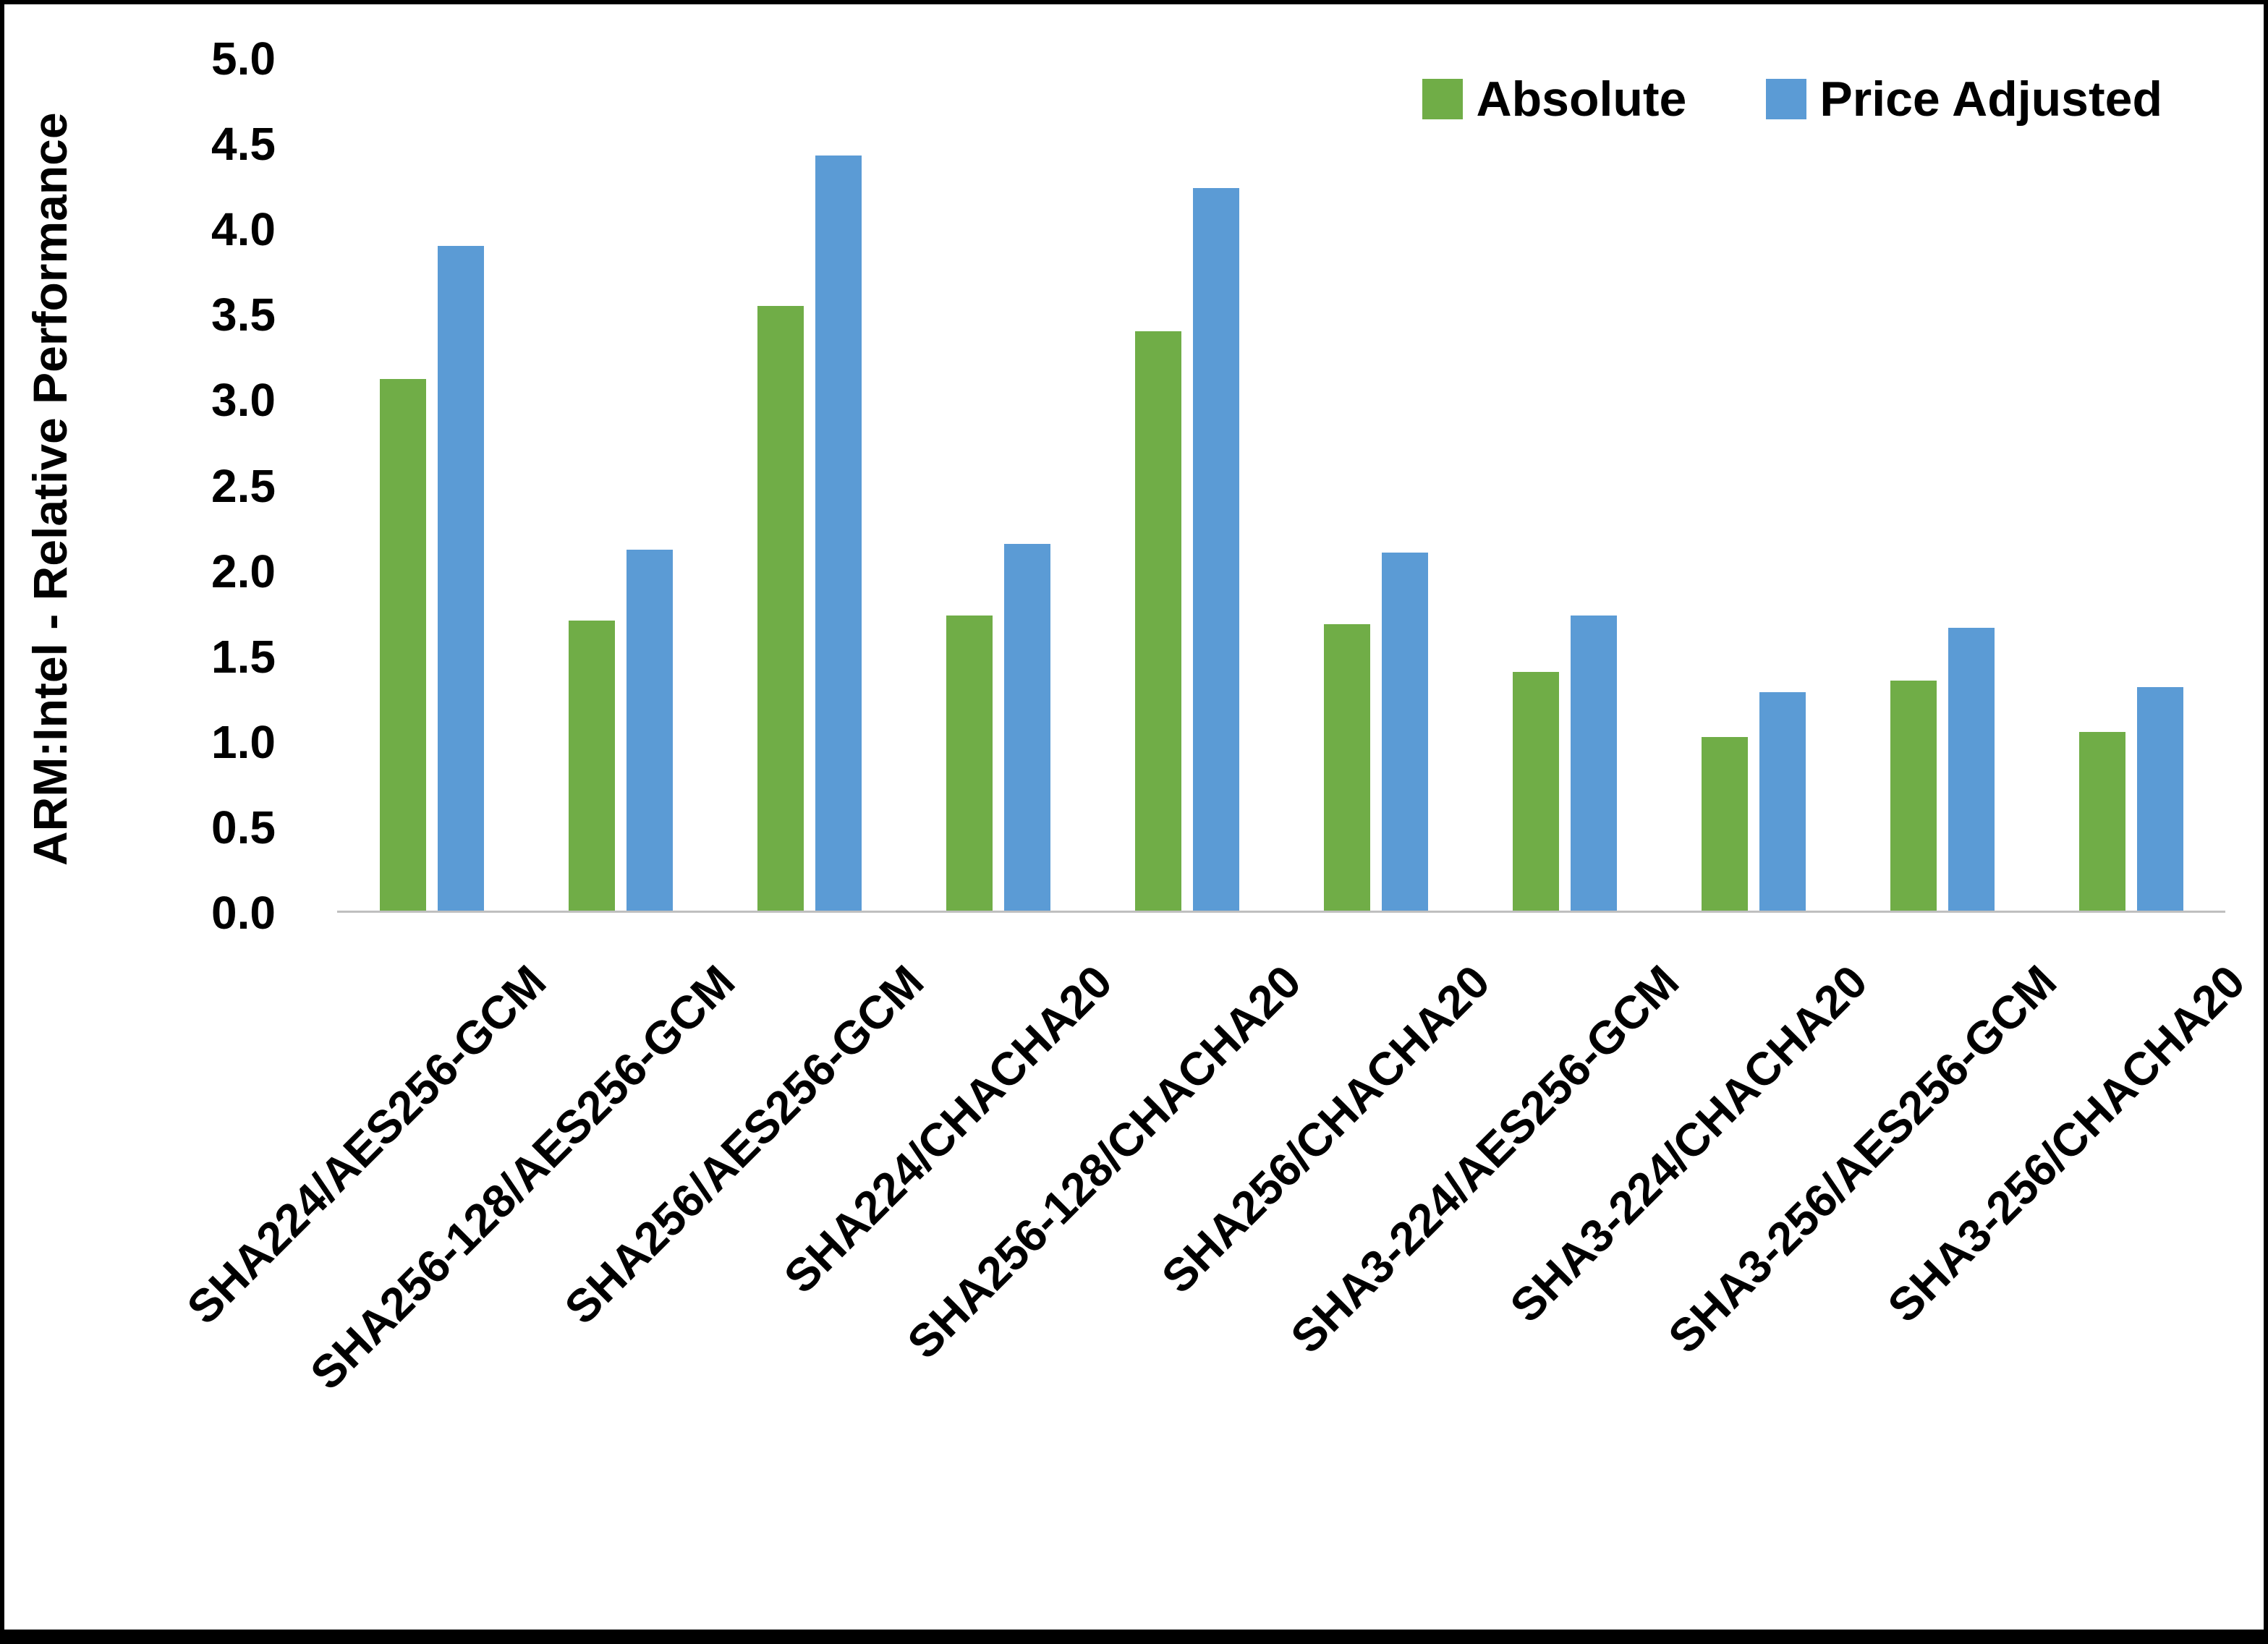 This screenshot has height=1644, width=2268. What do you see at coordinates (948, 1129) in the screenshot?
I see `x-category-label: SHA224/CHACHA20` at bounding box center [948, 1129].